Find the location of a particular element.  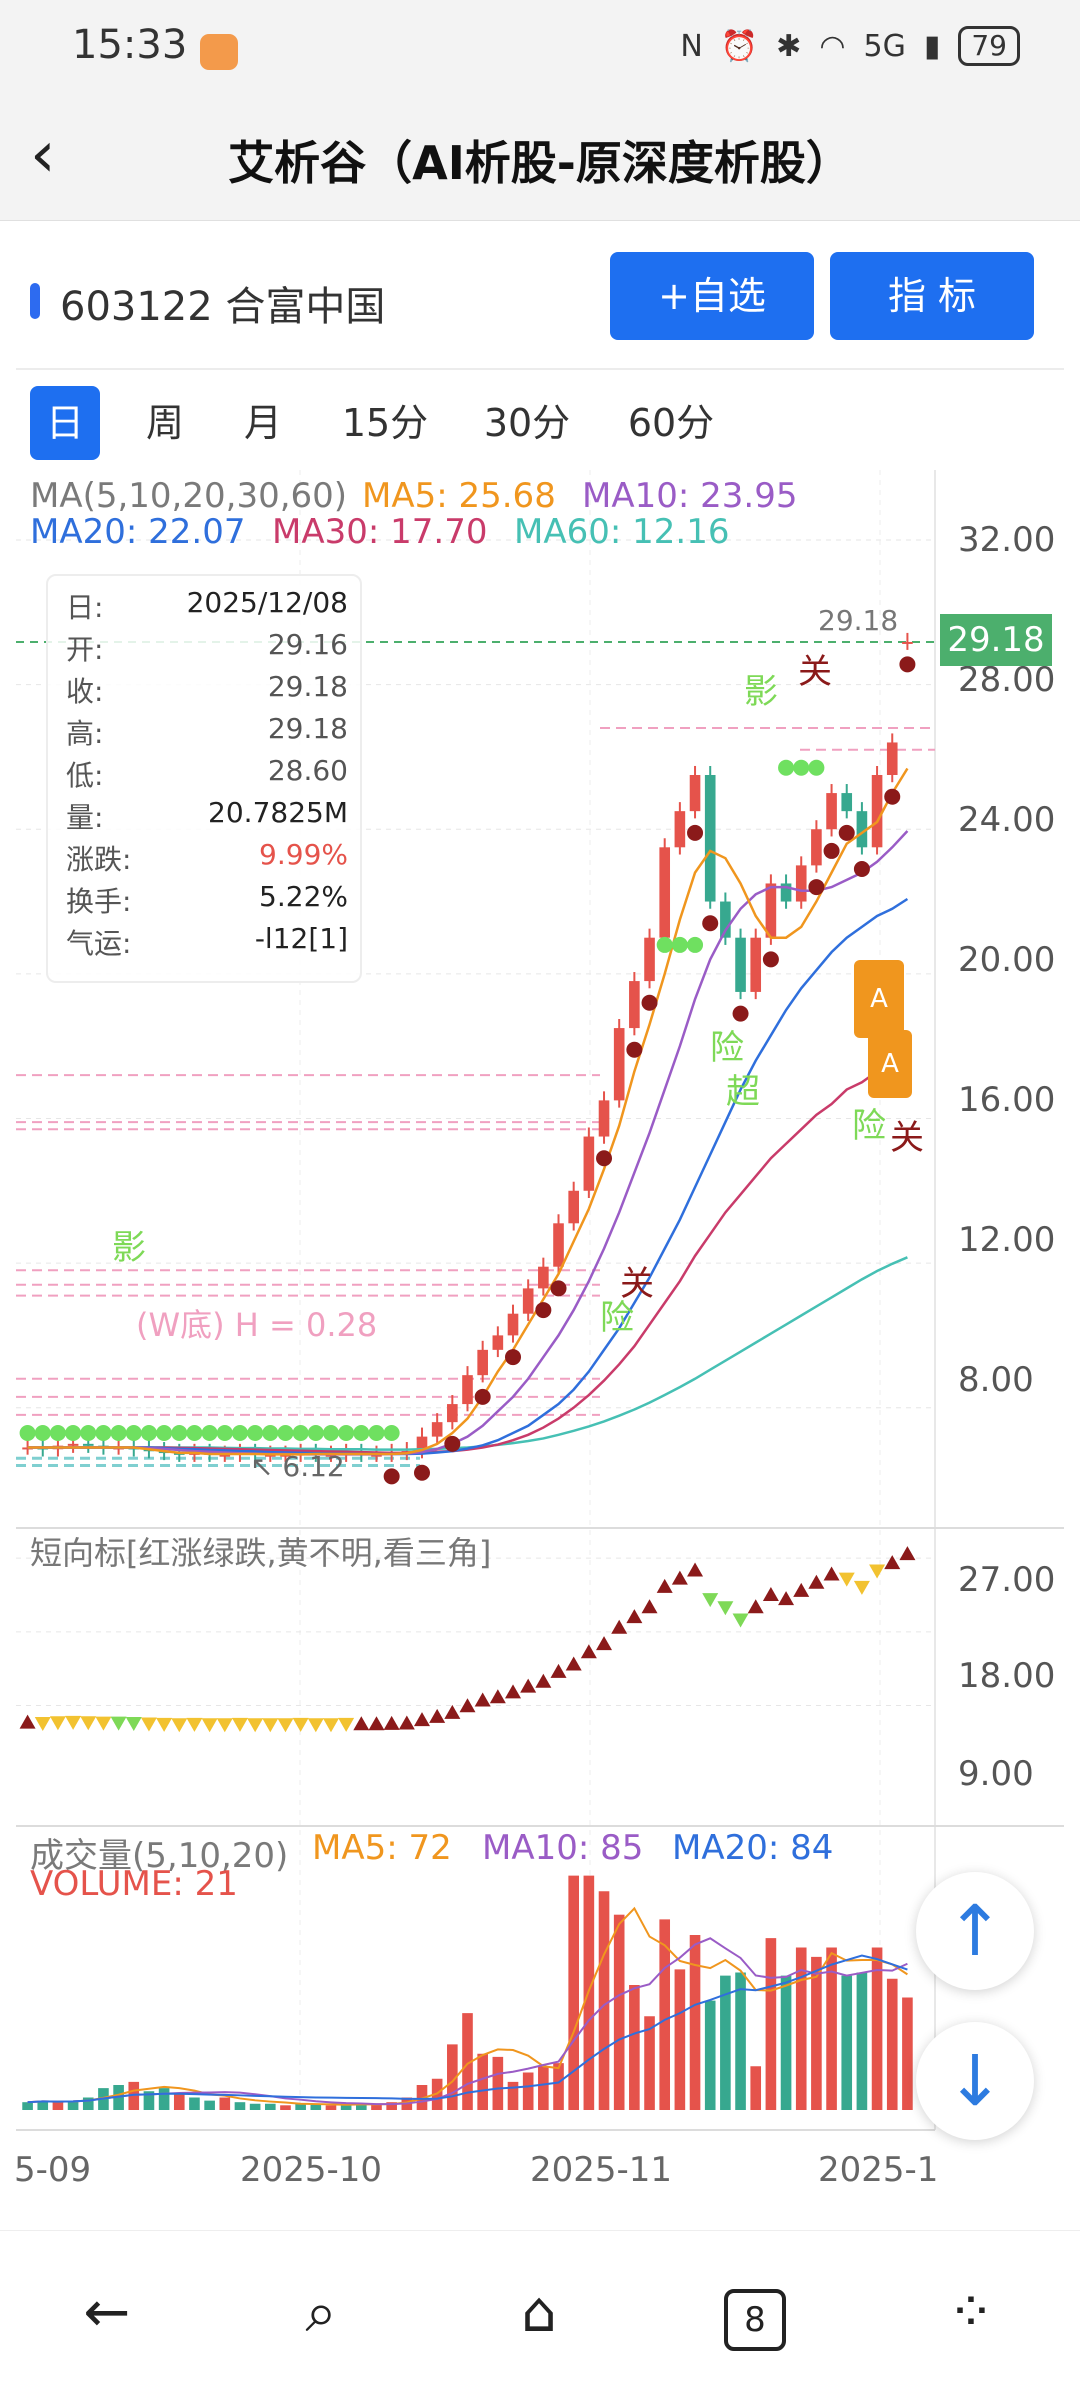

a-signal-badge: A is located at coordinates (879, 999).